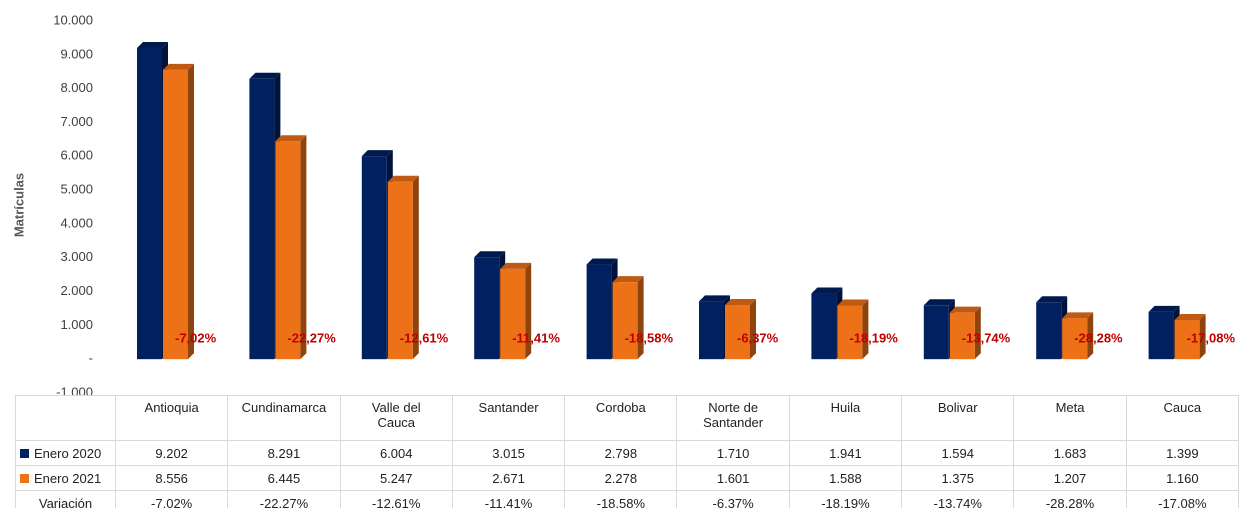 Image resolution: width=1241 pixels, height=508 pixels. What do you see at coordinates (311, 337) in the screenshot?
I see `variation-label: -22,27%` at bounding box center [311, 337].